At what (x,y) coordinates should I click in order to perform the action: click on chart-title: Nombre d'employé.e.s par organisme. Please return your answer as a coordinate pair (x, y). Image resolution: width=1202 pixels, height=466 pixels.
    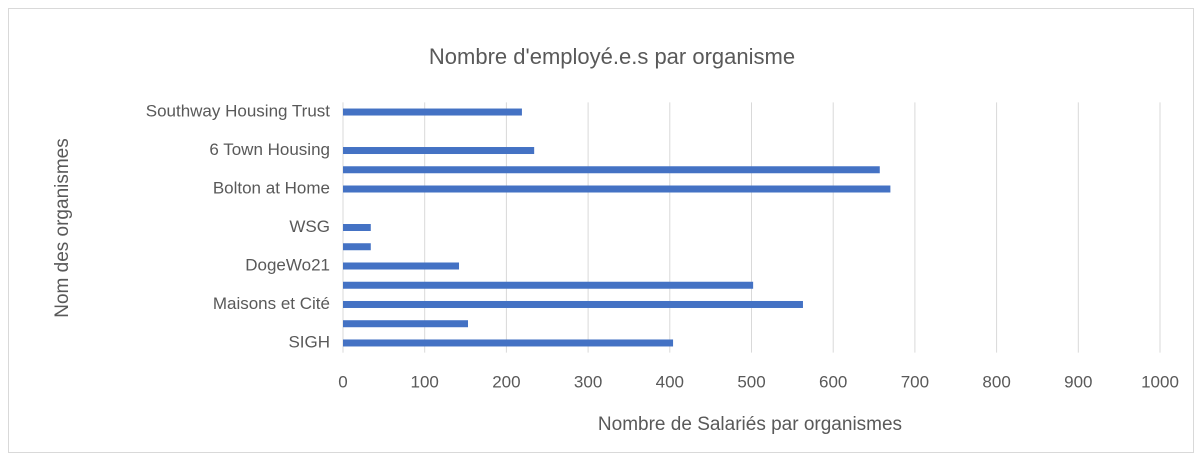
    Looking at the image, I should click on (612, 56).